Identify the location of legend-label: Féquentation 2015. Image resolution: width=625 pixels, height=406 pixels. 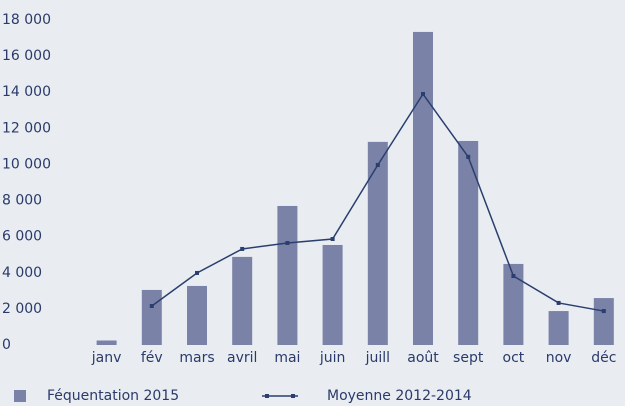
(113, 396).